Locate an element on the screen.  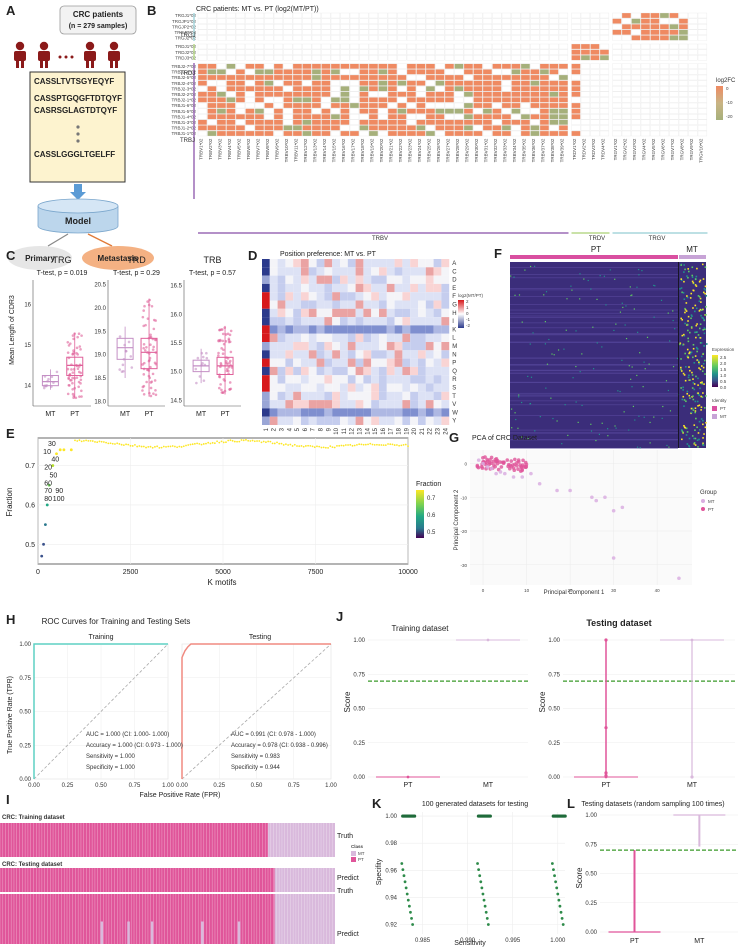
g-point-pt is located at coordinates (494, 465).